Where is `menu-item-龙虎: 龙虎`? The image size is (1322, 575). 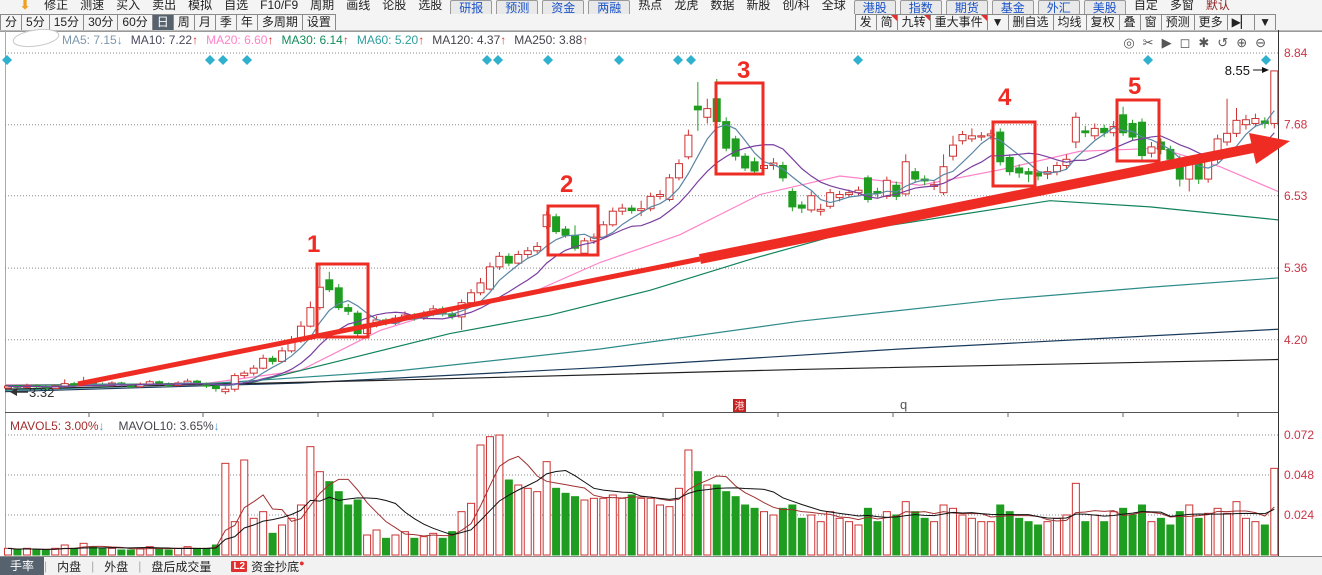 menu-item-龙虎: 龙虎 is located at coordinates (686, 6).